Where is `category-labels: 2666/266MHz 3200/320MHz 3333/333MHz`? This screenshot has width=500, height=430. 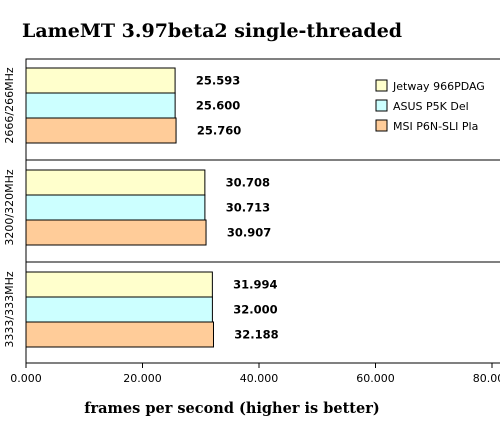
category-labels: 2666/266MHz 3200/320MHz 3333/333MHz is located at coordinates (9, 207).